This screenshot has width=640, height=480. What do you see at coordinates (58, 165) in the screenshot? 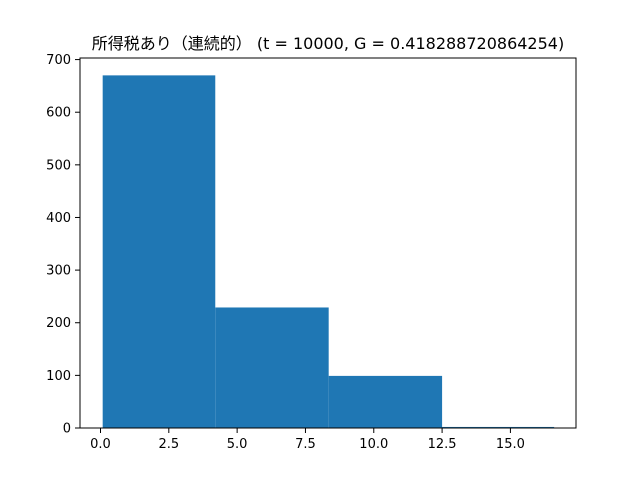
I see `y-tick-label: 500` at bounding box center [58, 165].